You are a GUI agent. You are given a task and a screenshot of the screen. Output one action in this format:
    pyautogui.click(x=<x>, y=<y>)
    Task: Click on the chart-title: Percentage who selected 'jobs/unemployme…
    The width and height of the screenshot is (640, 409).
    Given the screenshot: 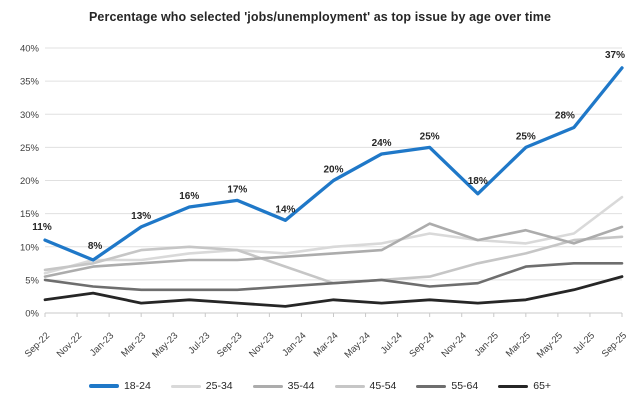 What is the action you would take?
    pyautogui.click(x=320, y=17)
    